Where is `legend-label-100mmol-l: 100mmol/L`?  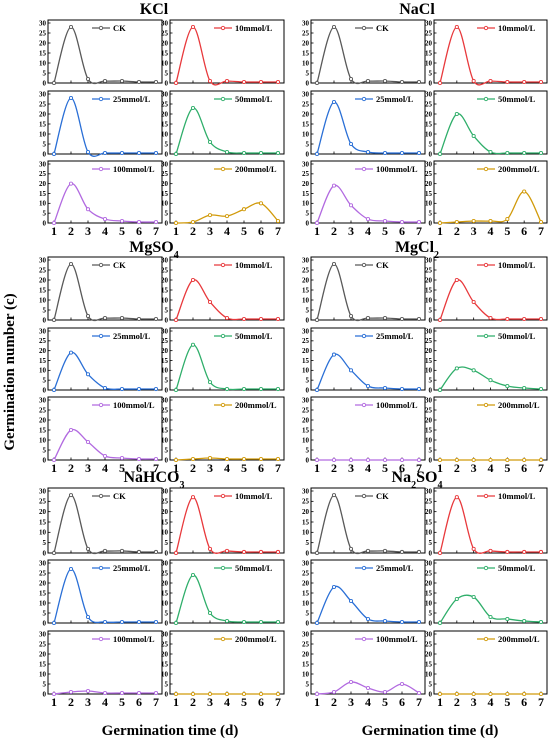
legend-label-100mmol-l: 100mmol/L is located at coordinates (397, 405).